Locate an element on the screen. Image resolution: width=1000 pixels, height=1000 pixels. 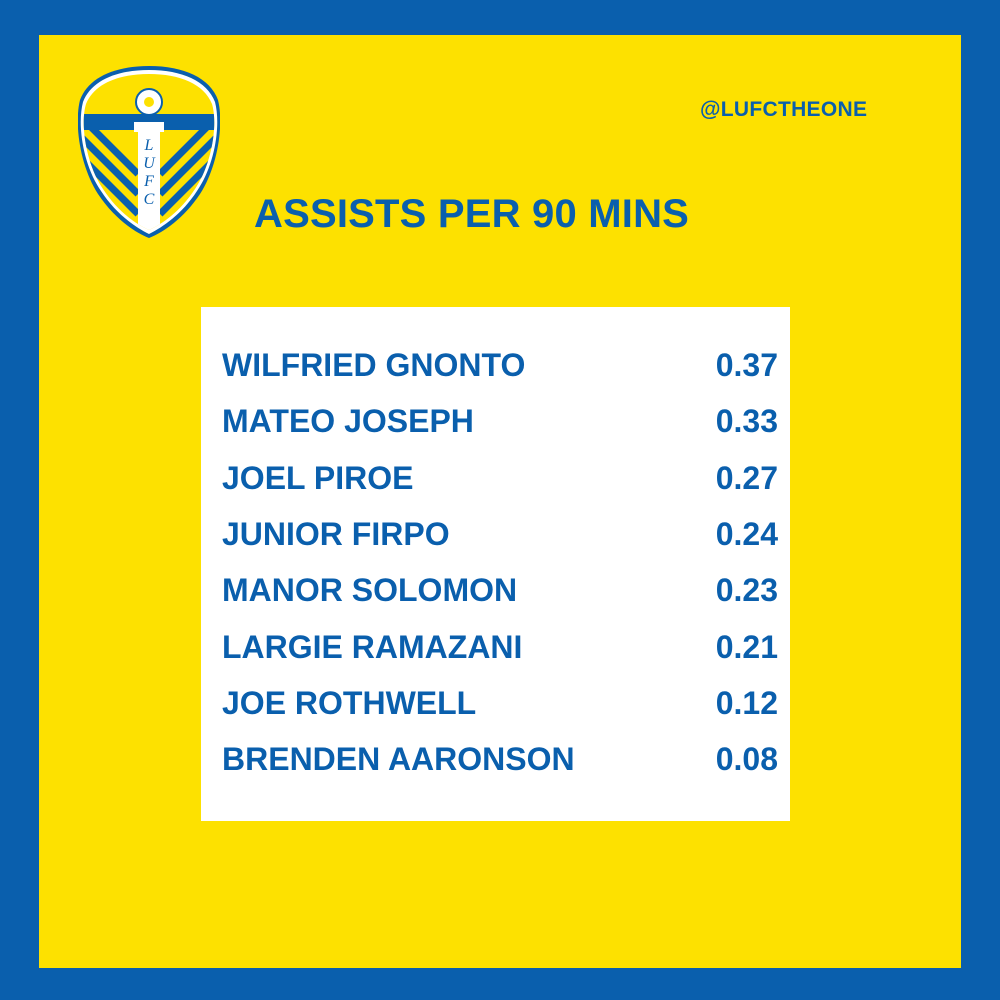
assists-value: 0.08 is located at coordinates (746, 759).